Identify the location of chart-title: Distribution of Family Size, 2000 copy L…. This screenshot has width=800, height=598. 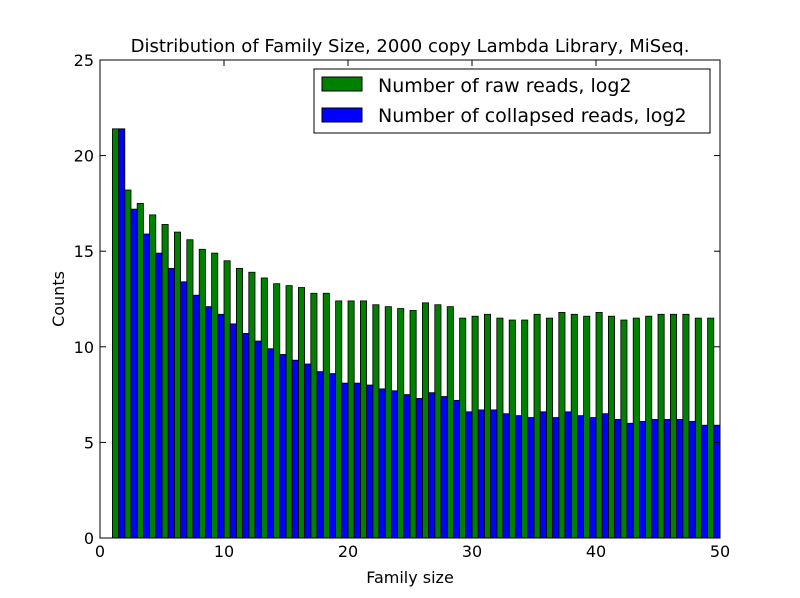
(410, 46).